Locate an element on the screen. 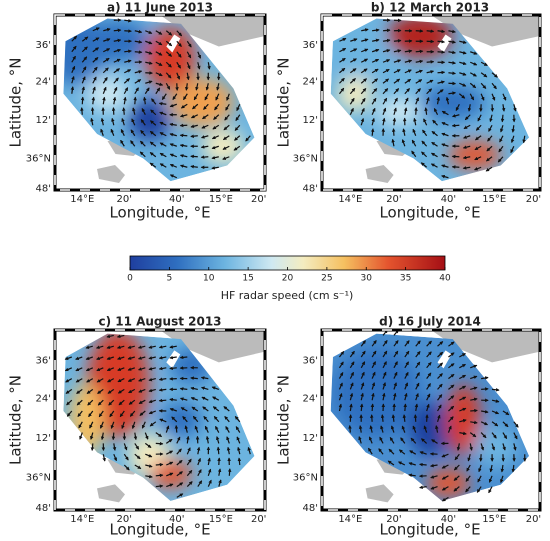 This screenshot has width=550, height=541. x-tick-label: 15°E is located at coordinates (221, 519).